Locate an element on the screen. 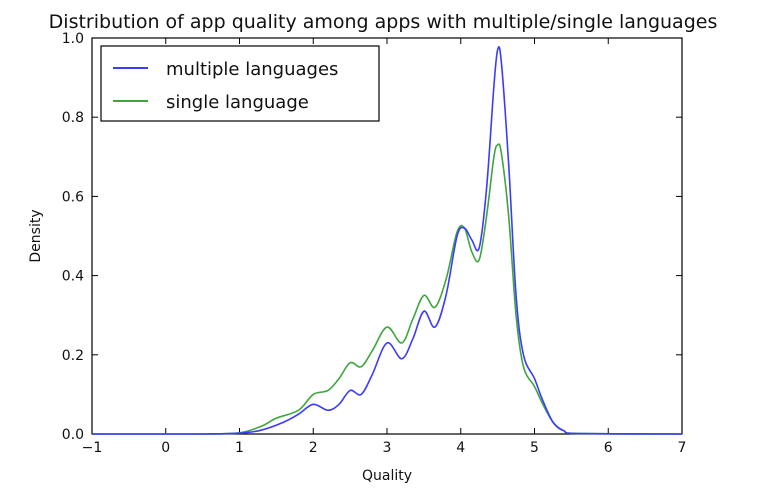 The height and width of the screenshot is (496, 766). legend-label-single-language: single language is located at coordinates (237, 102).